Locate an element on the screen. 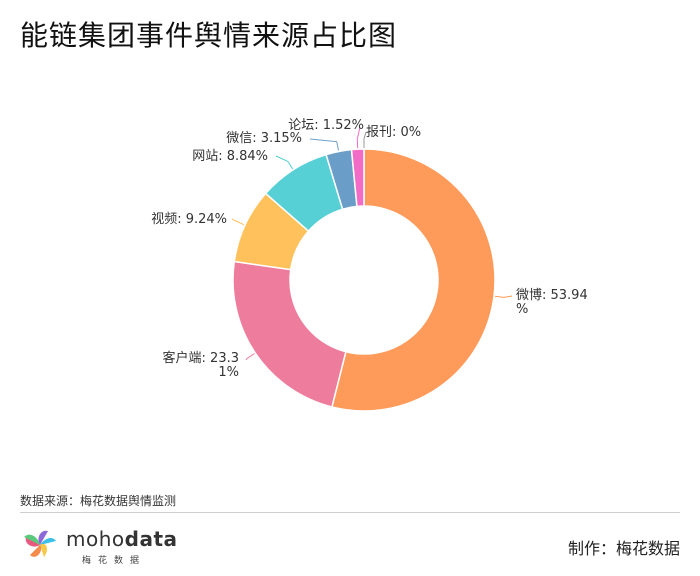  slice-label-论坛: 论坛: 1.52% is located at coordinates (326, 125).